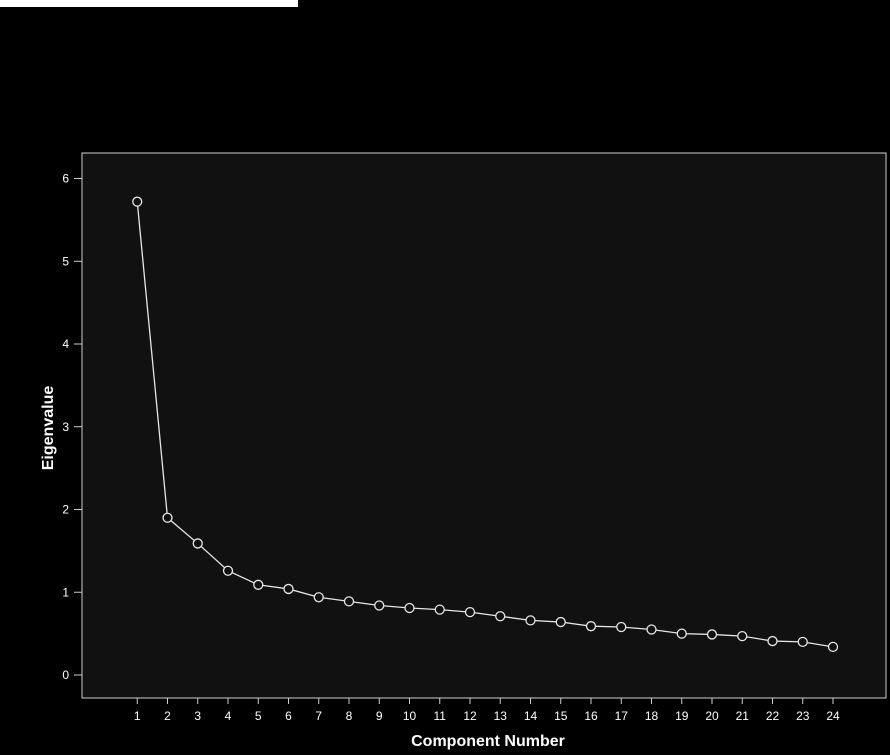  I want to click on x-tick-label: 22, so click(773, 716).